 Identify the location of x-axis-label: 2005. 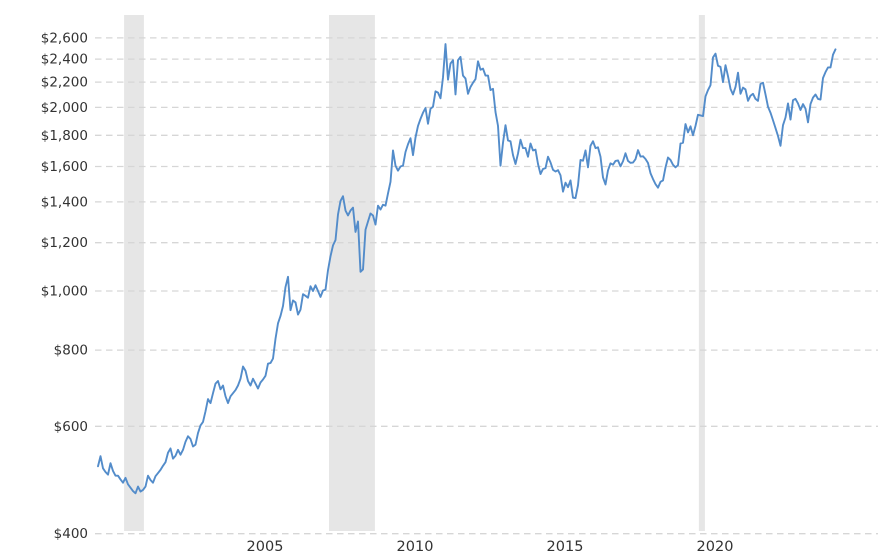
(265, 547).